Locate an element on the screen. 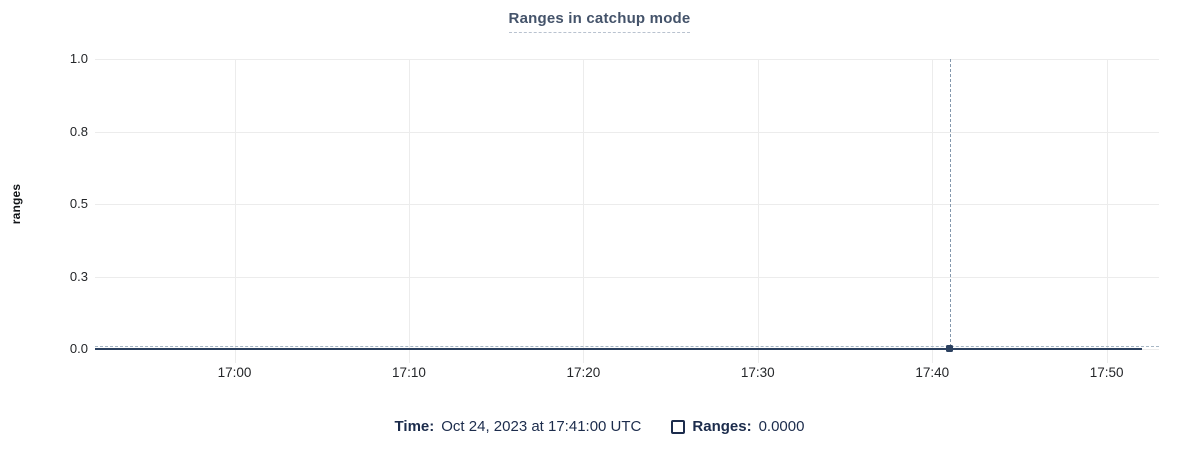  x-tick-label: 17:20 is located at coordinates (583, 372).